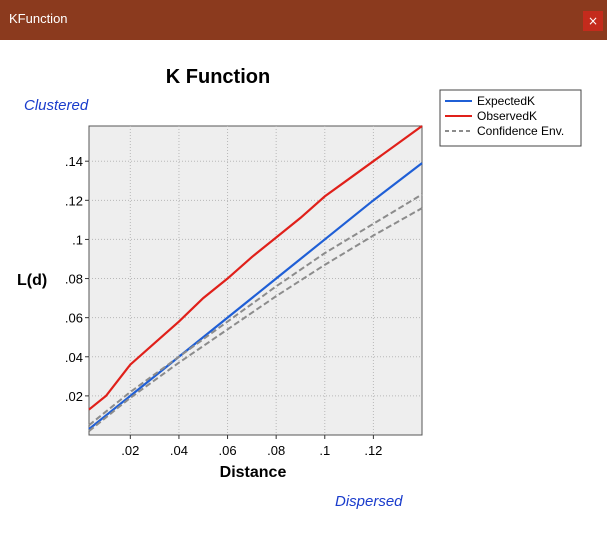  What do you see at coordinates (77, 239) in the screenshot?
I see `y-tick-label: .1` at bounding box center [77, 239].